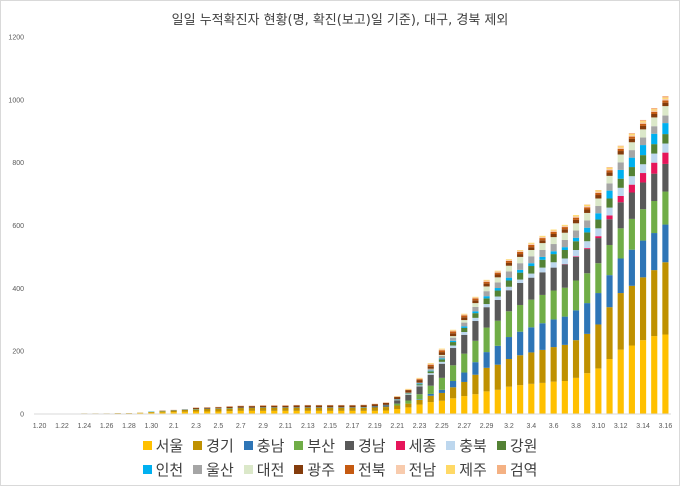 The image size is (680, 486). What do you see at coordinates (263, 406) in the screenshot?
I see `bar-segment-2.9-광주` at bounding box center [263, 406].